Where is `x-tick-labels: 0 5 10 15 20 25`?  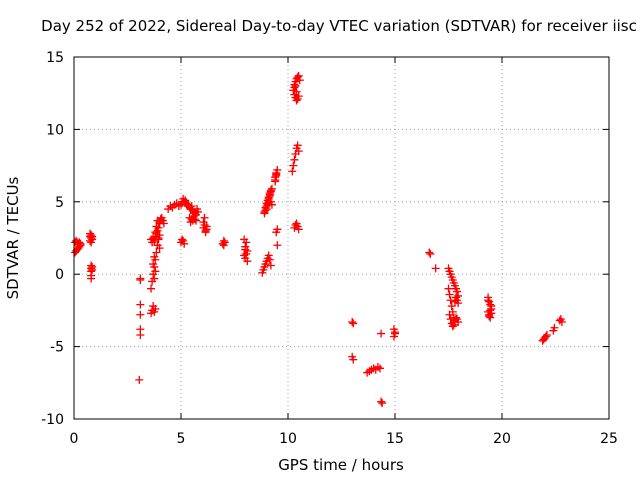 x-tick-labels: 0 5 10 15 20 25 is located at coordinates (344, 439).